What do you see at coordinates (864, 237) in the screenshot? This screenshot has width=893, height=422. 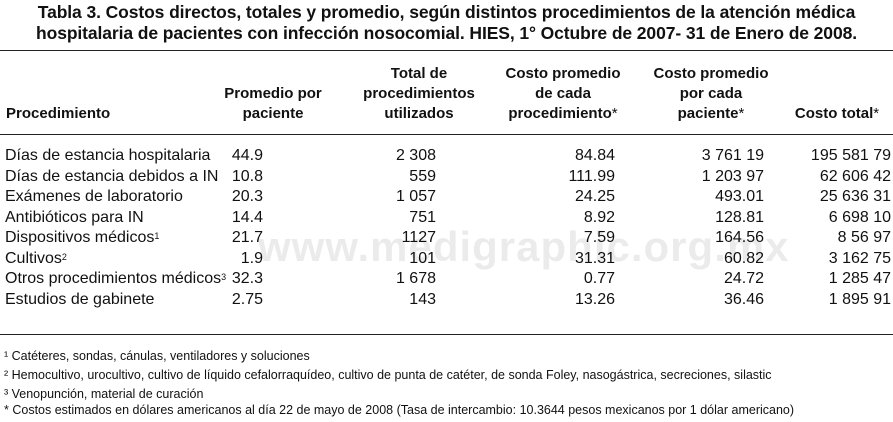 I see `cell-costo-total: 8 56 97` at bounding box center [864, 237].